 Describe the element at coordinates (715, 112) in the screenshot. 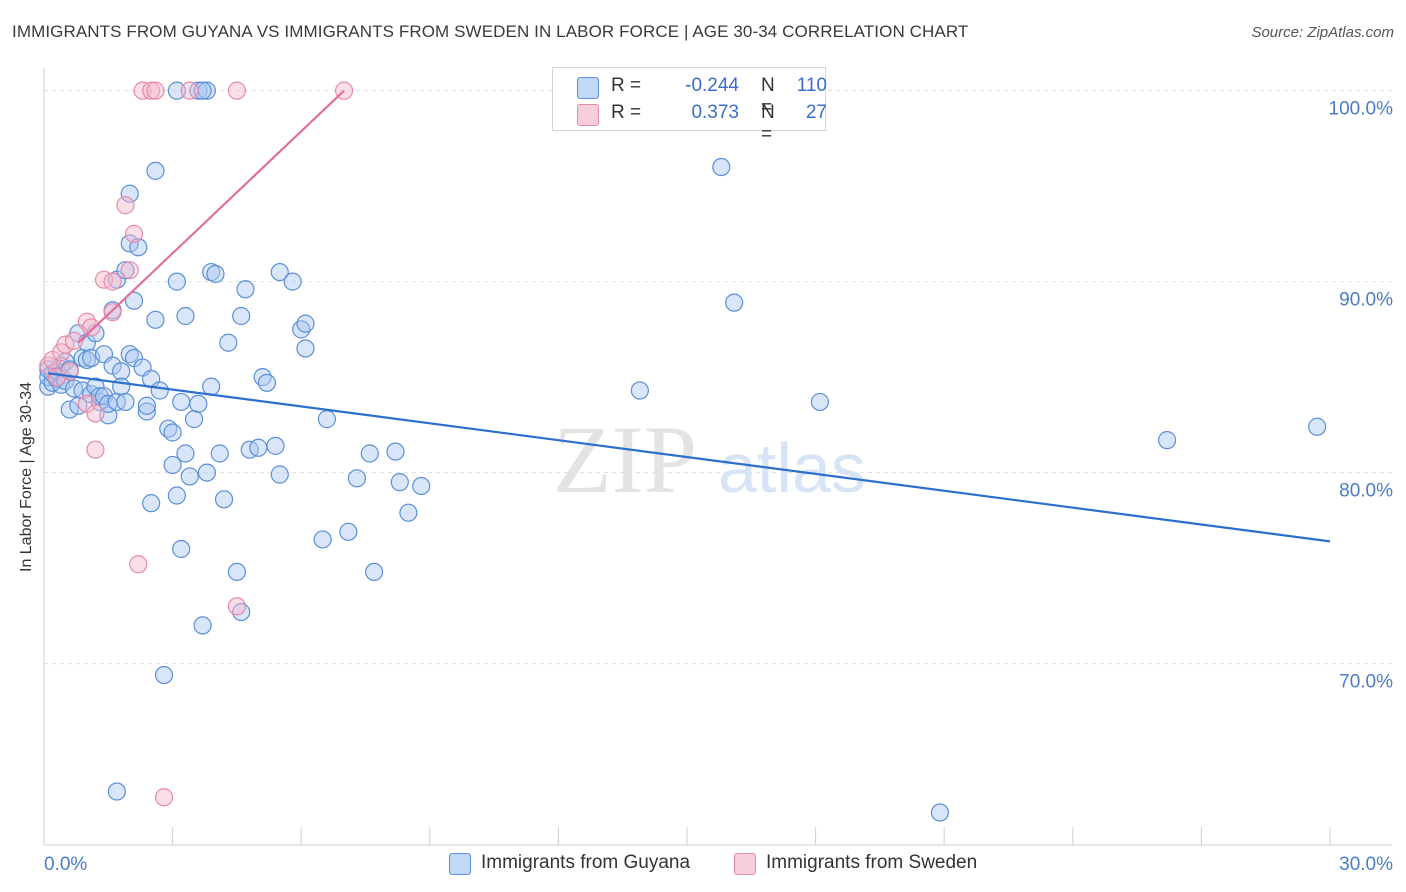

I see `legend-r-value: 0.373` at that location.